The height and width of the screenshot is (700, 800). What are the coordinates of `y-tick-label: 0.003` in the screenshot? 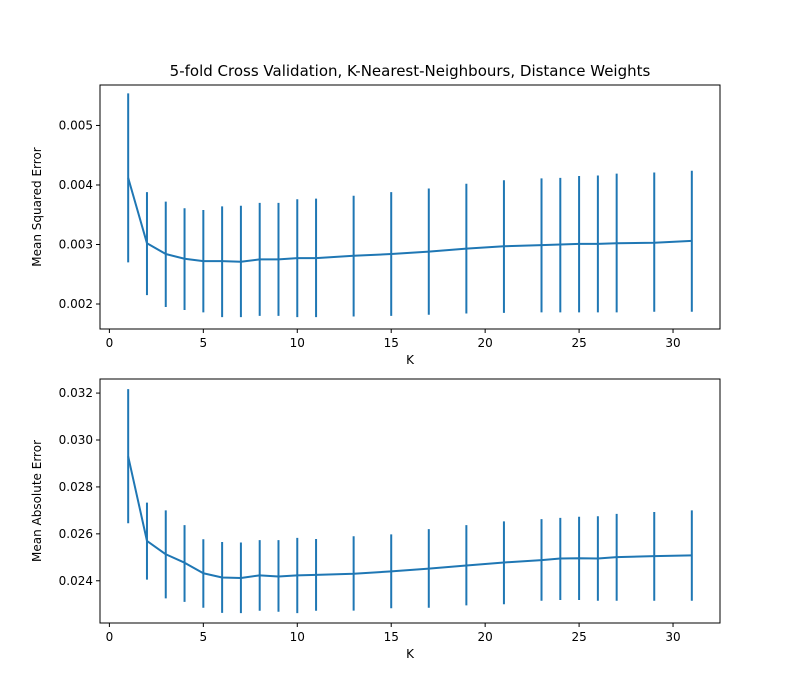 It's located at (76, 244).